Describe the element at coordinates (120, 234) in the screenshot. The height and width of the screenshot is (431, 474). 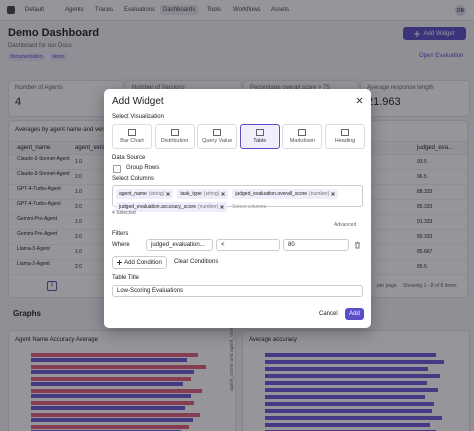
I see `section-label: Filters` at that location.